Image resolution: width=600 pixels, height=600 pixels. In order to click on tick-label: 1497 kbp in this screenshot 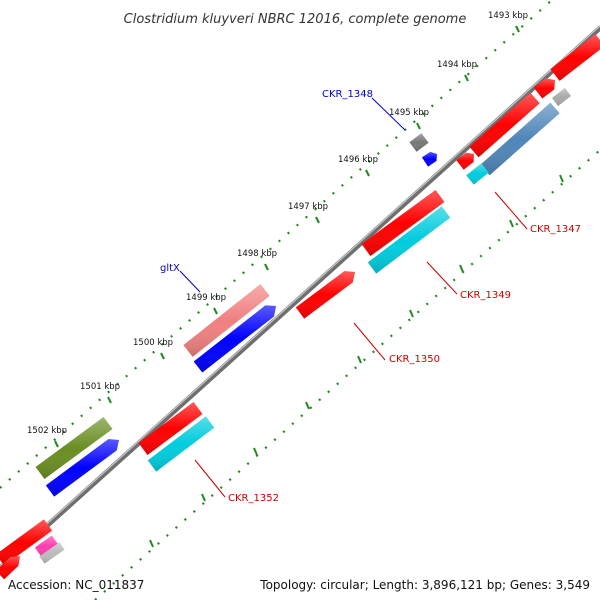, I will do `click(308, 207)`.